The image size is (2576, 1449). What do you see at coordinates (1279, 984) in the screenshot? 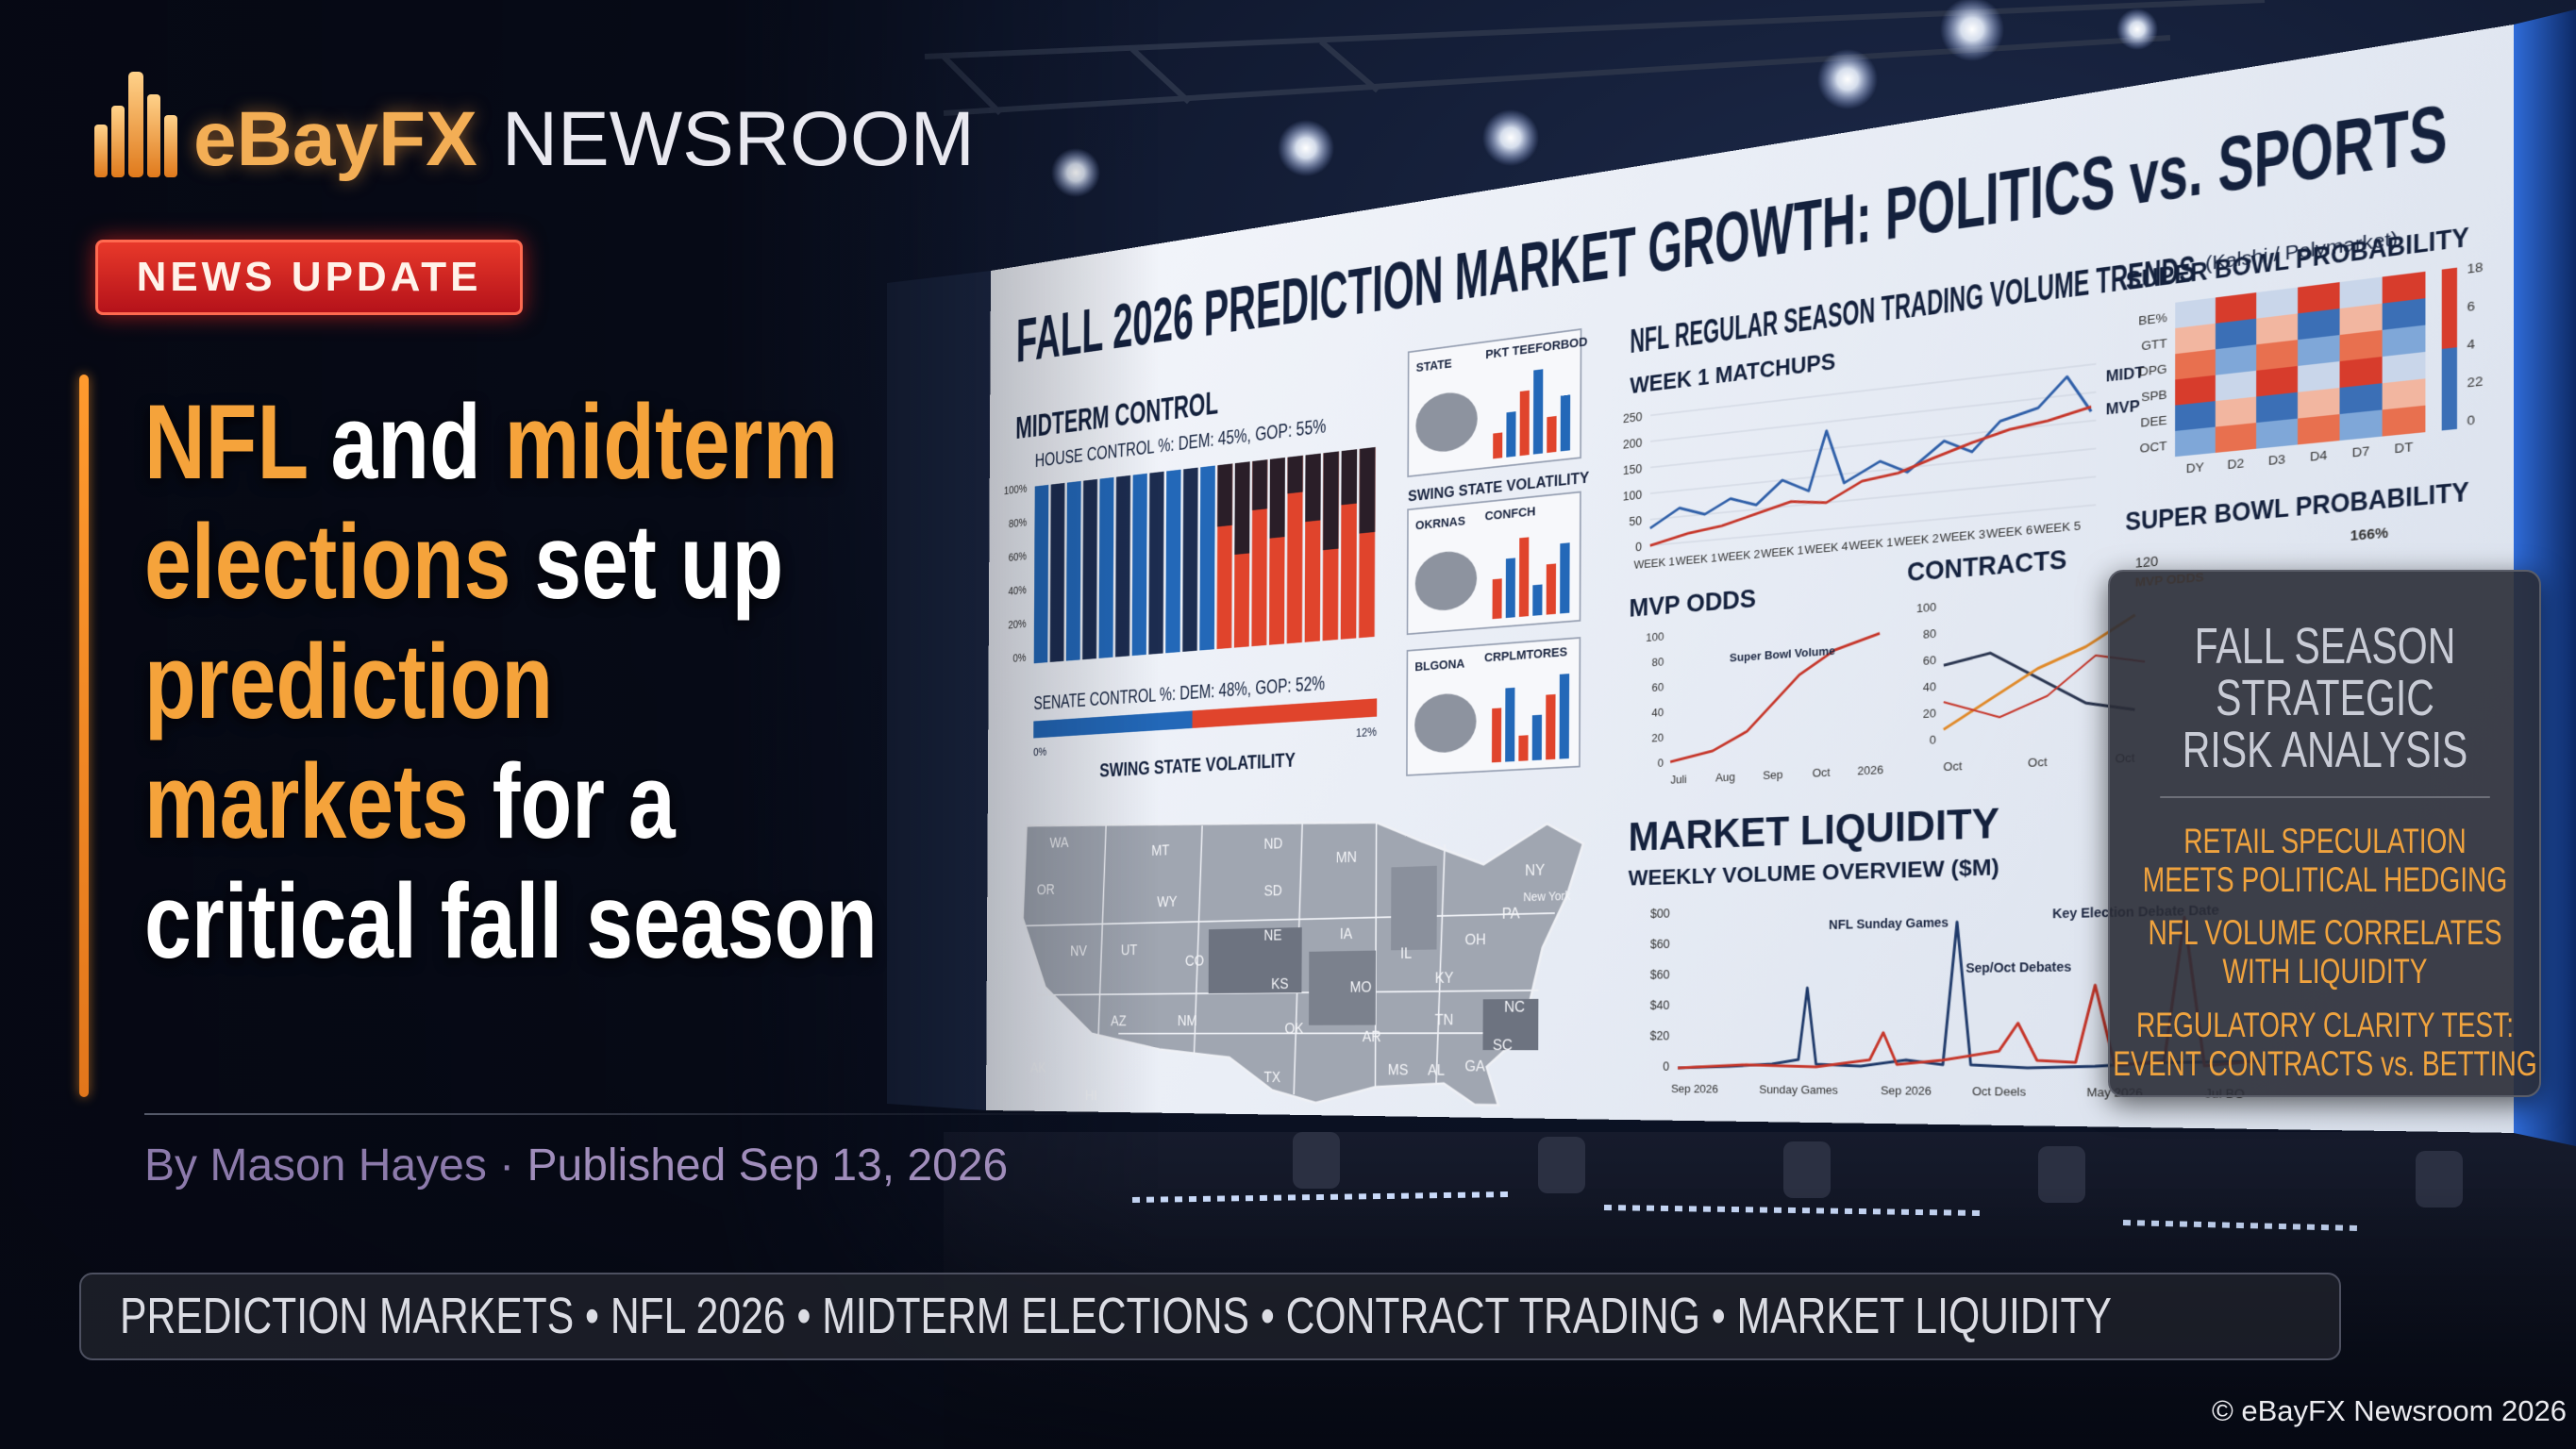
I see `screen-text: KS` at bounding box center [1279, 984].